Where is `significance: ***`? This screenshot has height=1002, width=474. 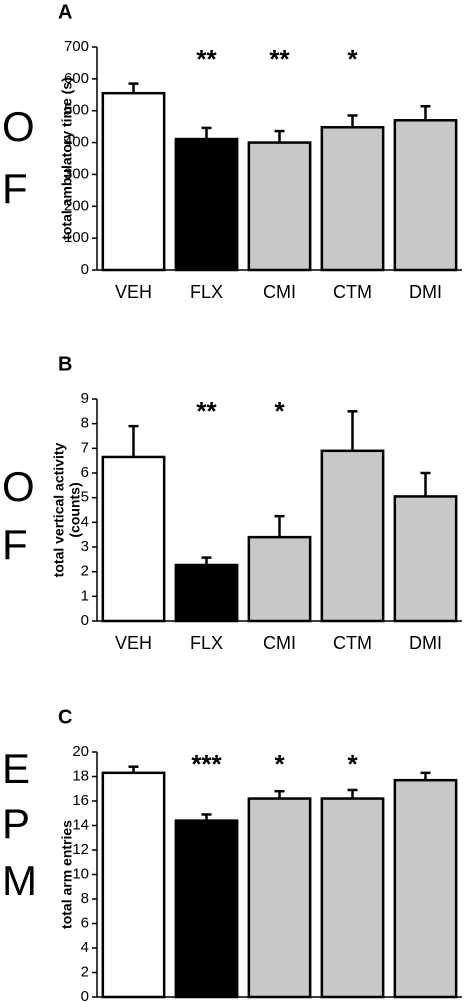 significance: *** is located at coordinates (206, 764).